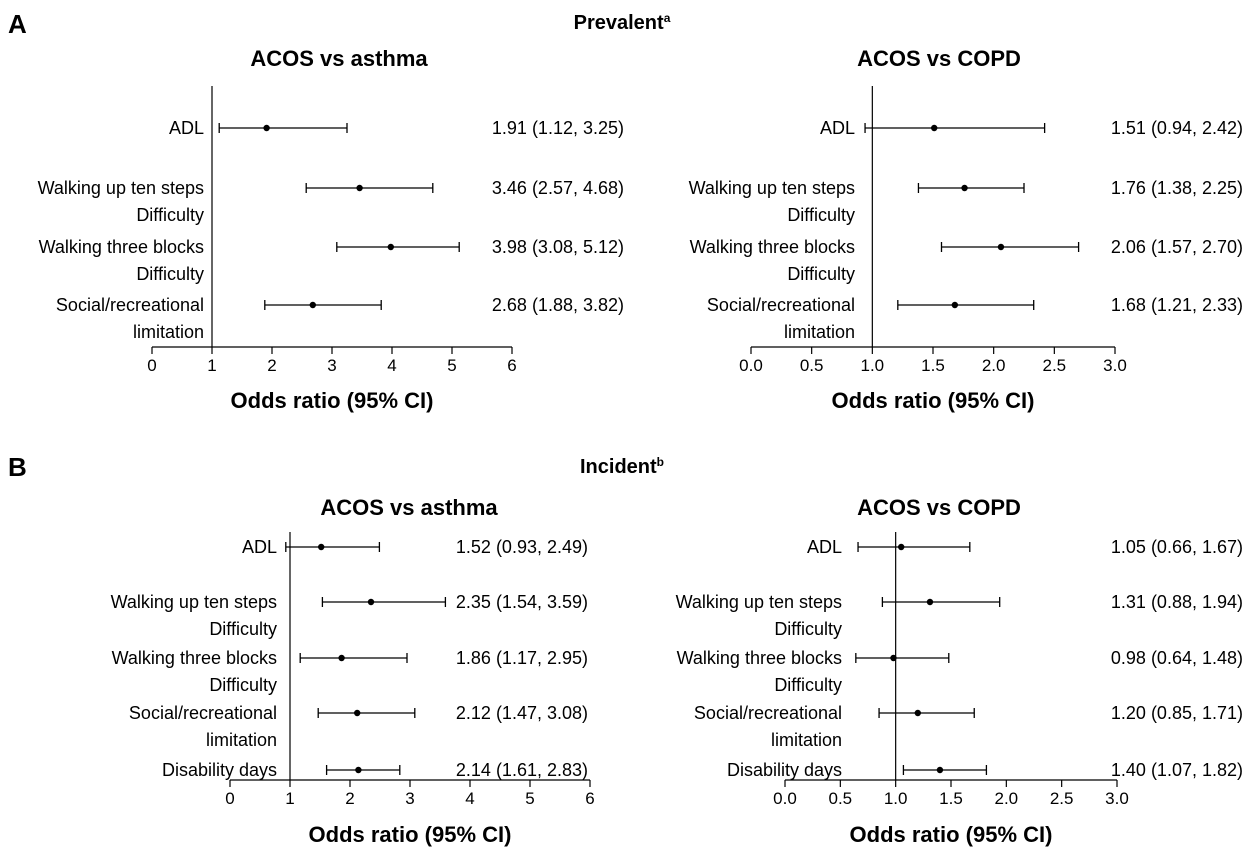 The height and width of the screenshot is (856, 1245). What do you see at coordinates (873, 365) in the screenshot?
I see `x-tick-label: 1.0` at bounding box center [873, 365].